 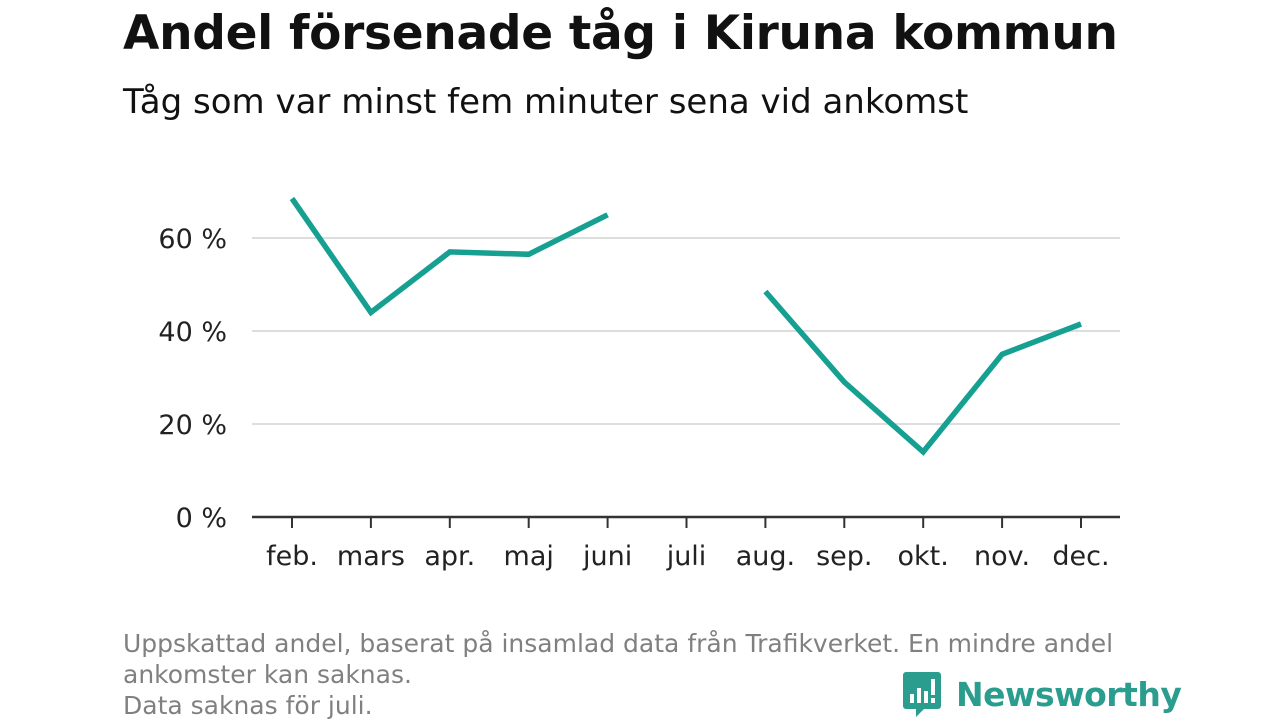 What do you see at coordinates (248, 705) in the screenshot?
I see `footnote-line: Data saknas för juli.` at bounding box center [248, 705].